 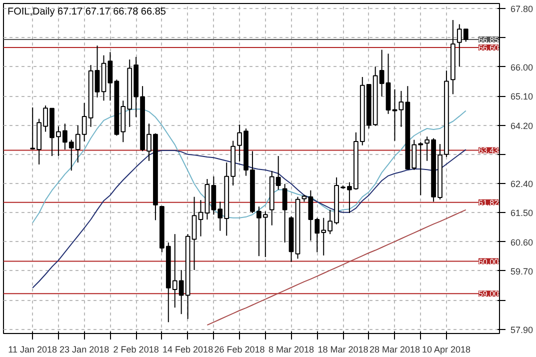 I want to click on y-tick-label: 65.10, so click(x=522, y=97).